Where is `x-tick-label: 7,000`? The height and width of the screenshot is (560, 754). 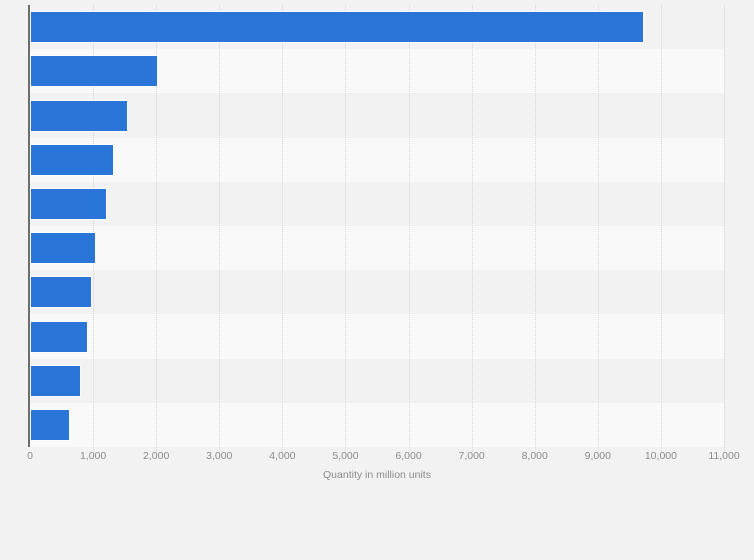 x-tick-label: 7,000 is located at coordinates (471, 456).